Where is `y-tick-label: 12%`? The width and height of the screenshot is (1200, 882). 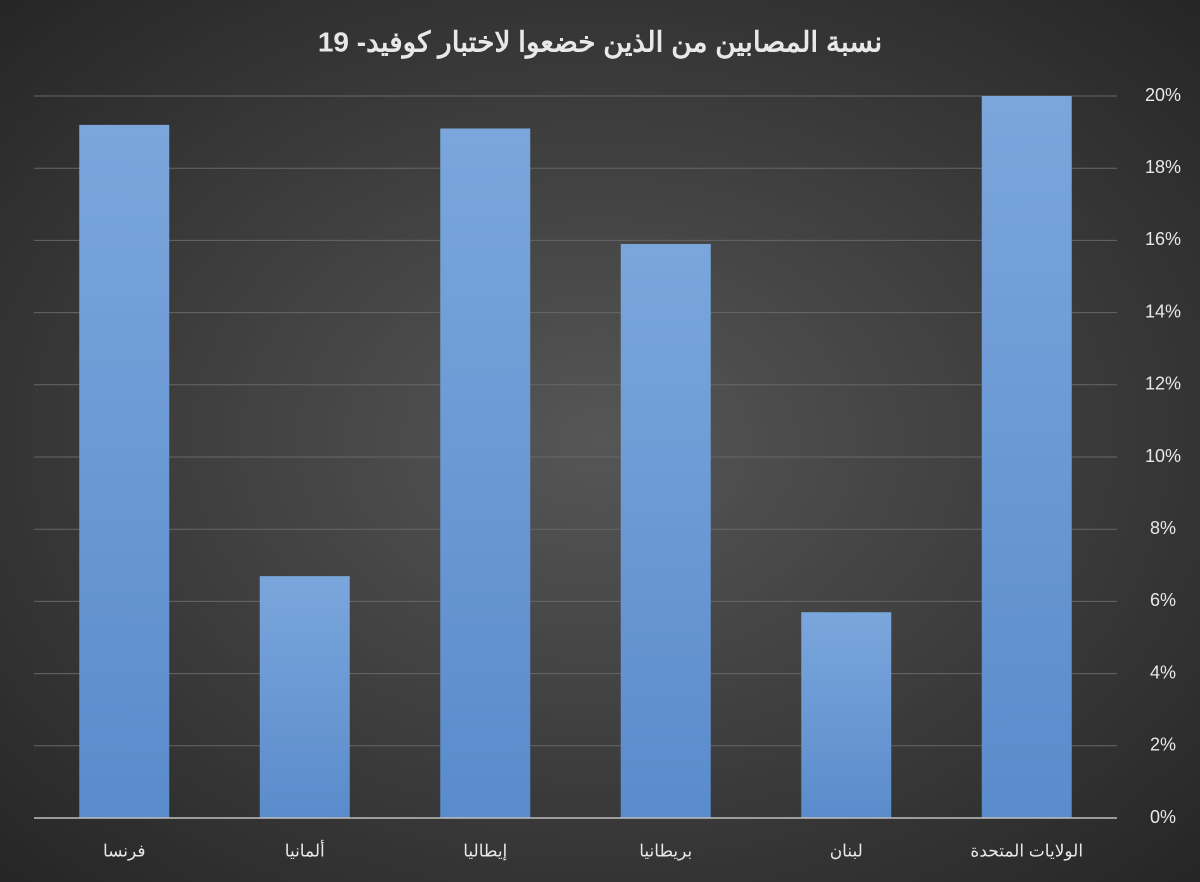
y-tick-label: 12% is located at coordinates (1163, 384).